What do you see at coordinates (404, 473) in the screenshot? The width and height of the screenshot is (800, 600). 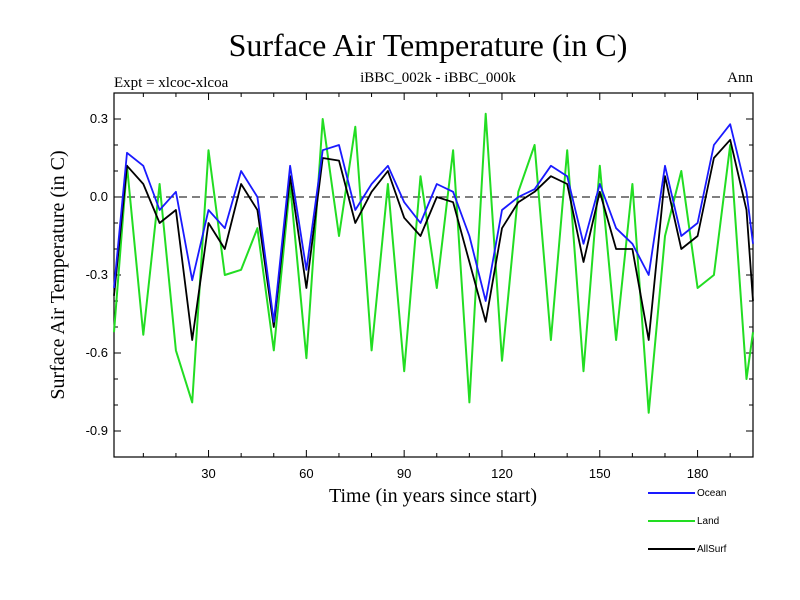 I see `x-tick-label: 90` at bounding box center [404, 473].